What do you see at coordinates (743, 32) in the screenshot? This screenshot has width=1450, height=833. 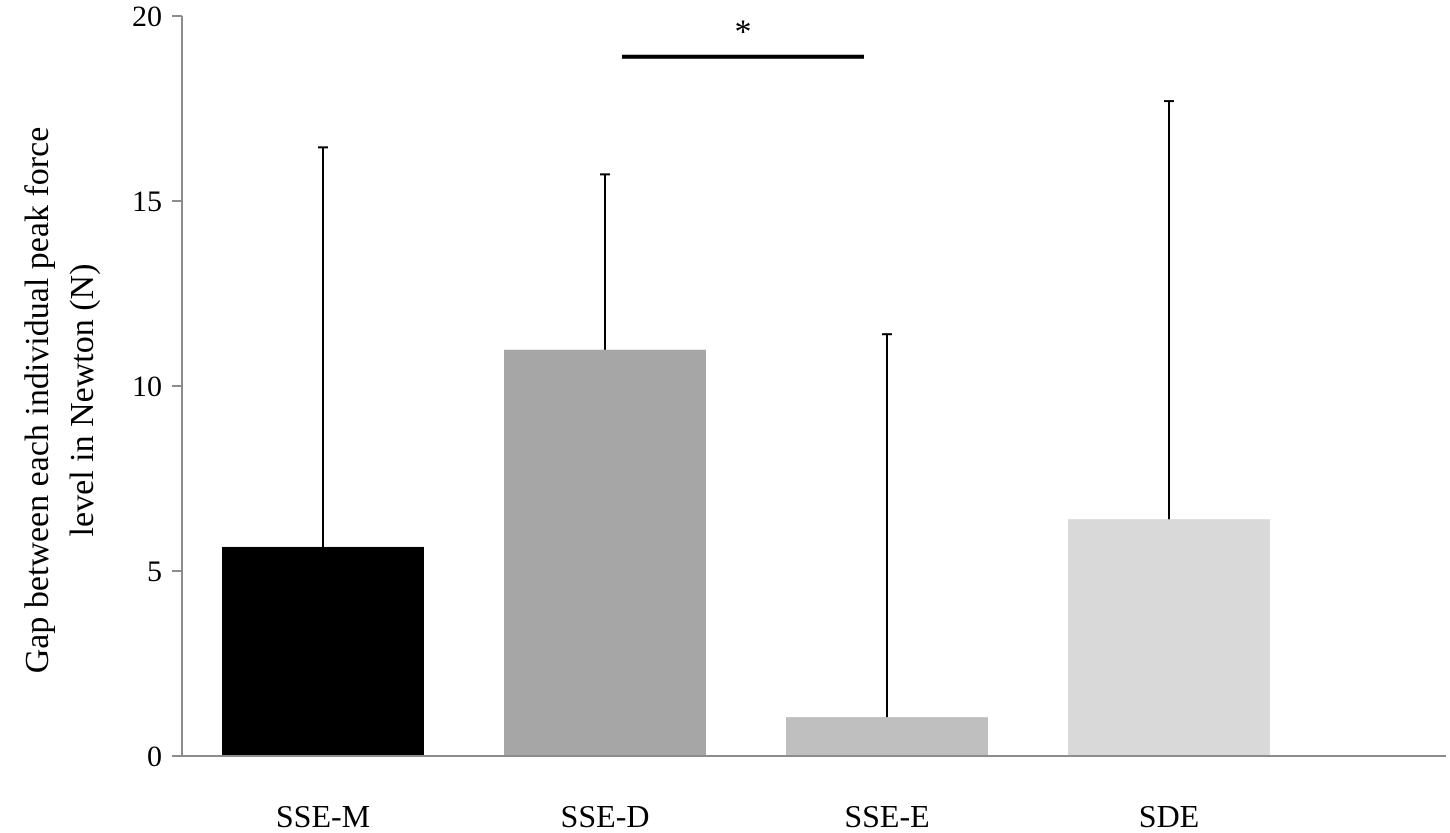 I see `significance-marker: *` at bounding box center [743, 32].